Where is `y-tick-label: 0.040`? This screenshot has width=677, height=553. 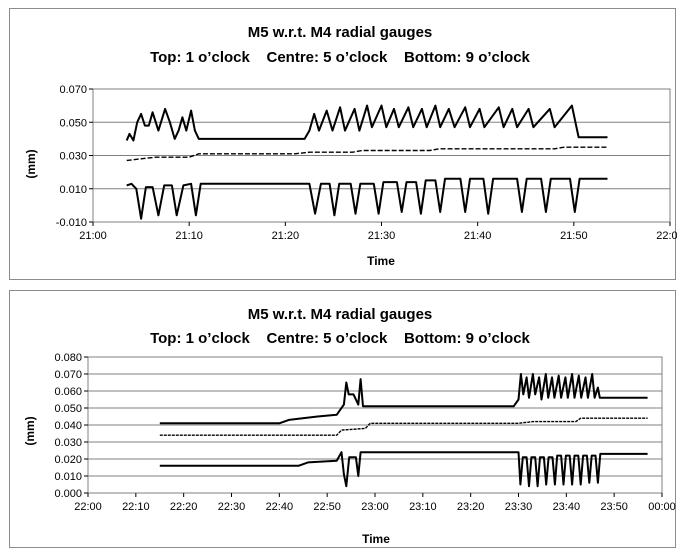
y-tick-label: 0.040 is located at coordinates (68, 426).